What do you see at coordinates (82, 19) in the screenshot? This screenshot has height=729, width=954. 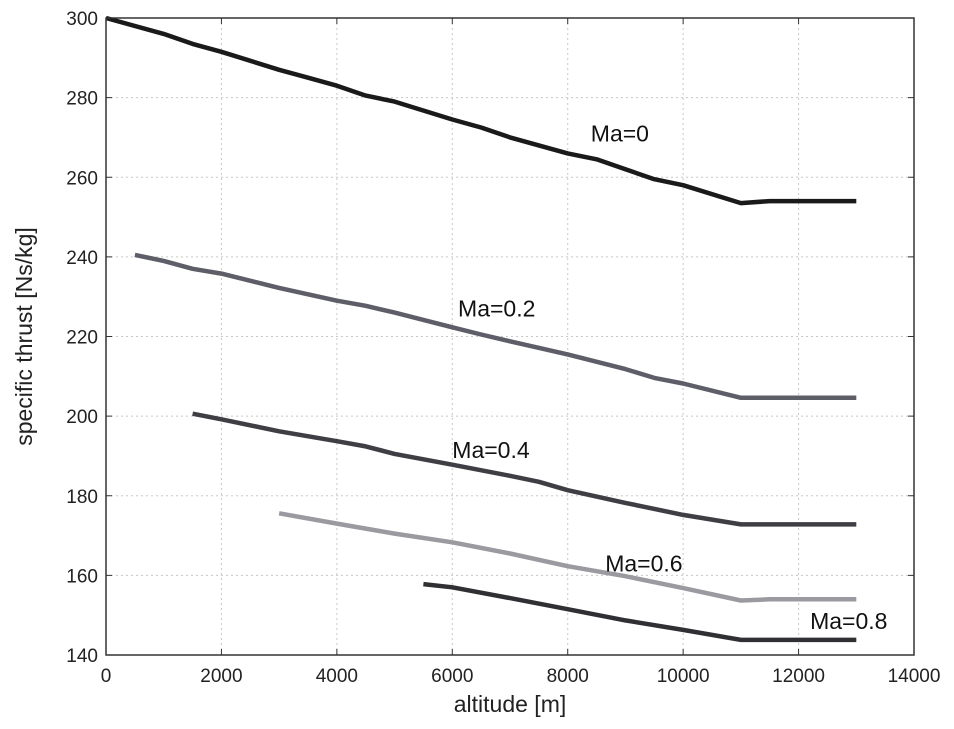 I see `y-tick-label: 300` at bounding box center [82, 19].